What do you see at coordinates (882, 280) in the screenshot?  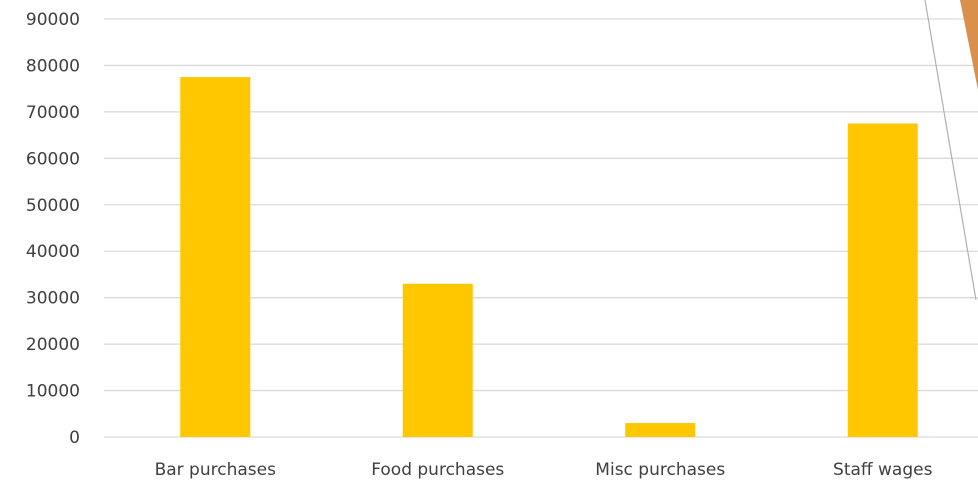 I see `bar-staff-wages` at bounding box center [882, 280].